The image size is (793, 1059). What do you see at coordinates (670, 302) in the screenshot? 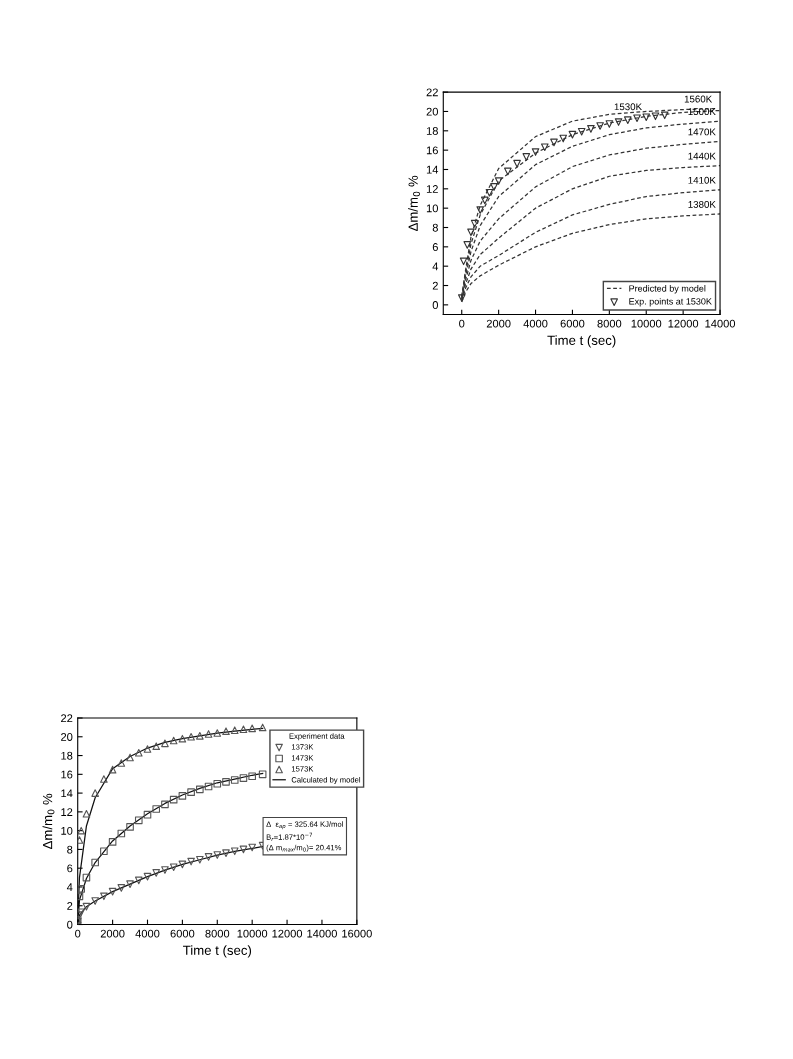
I see `legend-label: Exp. points at 1530K` at bounding box center [670, 302].